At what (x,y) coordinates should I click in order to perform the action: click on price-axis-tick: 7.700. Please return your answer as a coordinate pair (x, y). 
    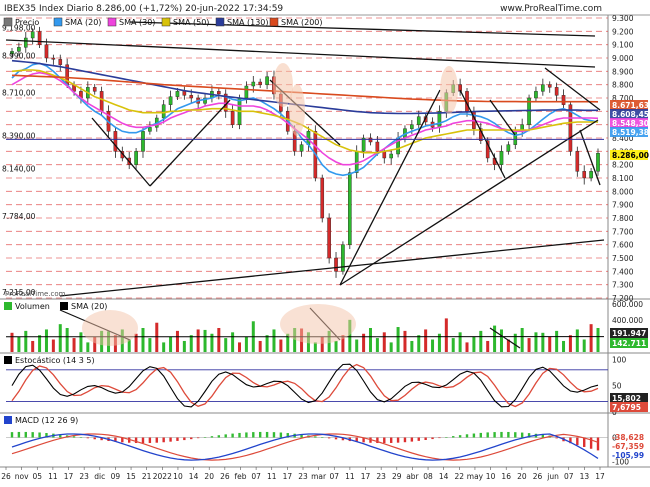
    Looking at the image, I should click on (623, 231).